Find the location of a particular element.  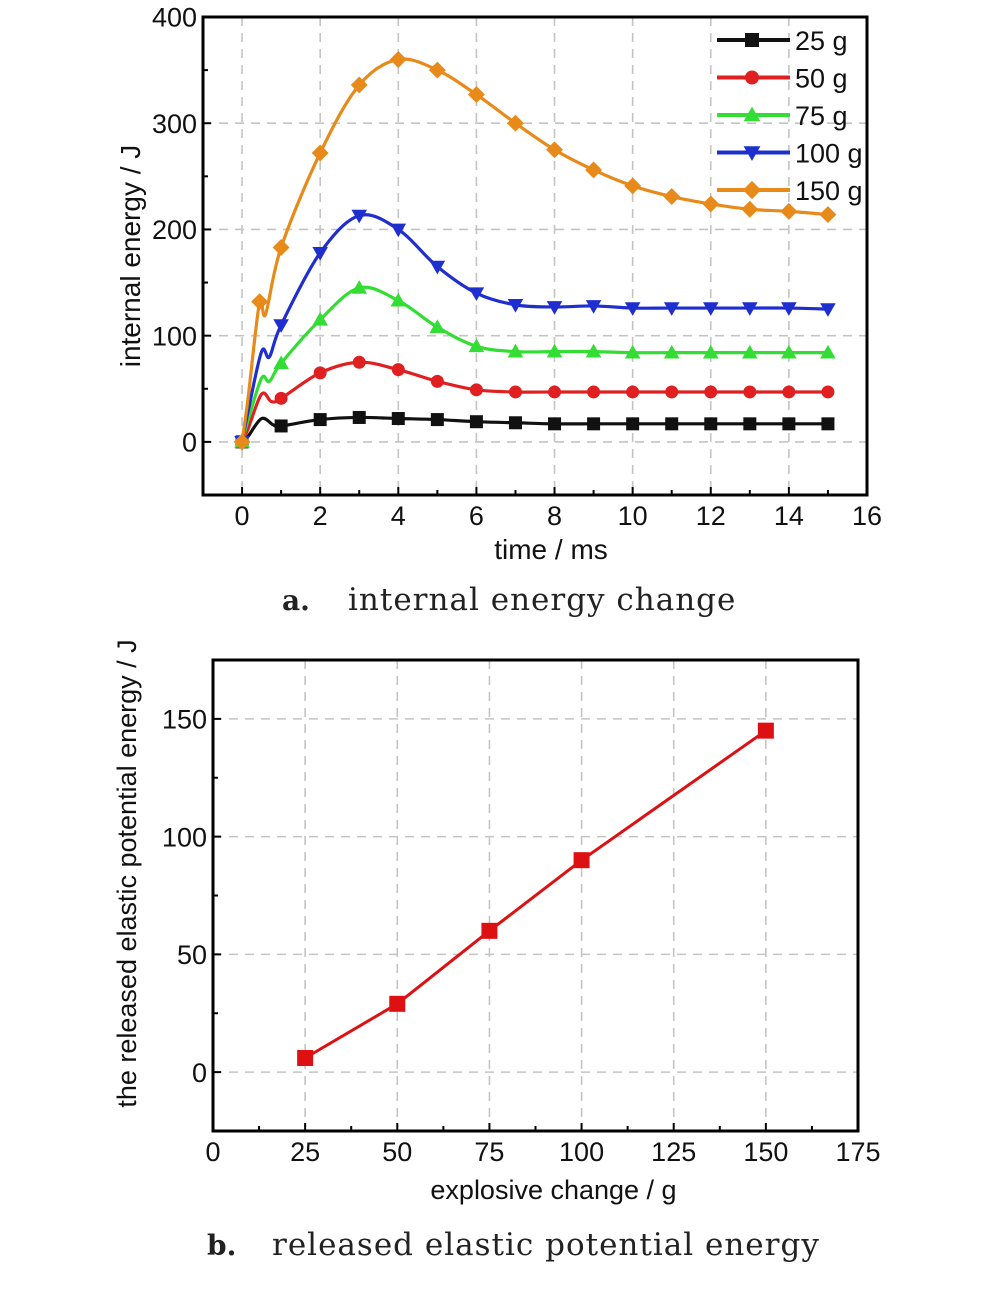

b-y-tick-label: 150 is located at coordinates (184, 720).